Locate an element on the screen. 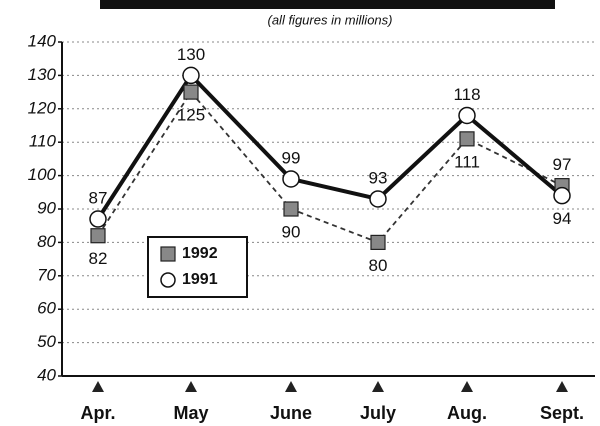  y-tick-label: 110 is located at coordinates (43, 141).